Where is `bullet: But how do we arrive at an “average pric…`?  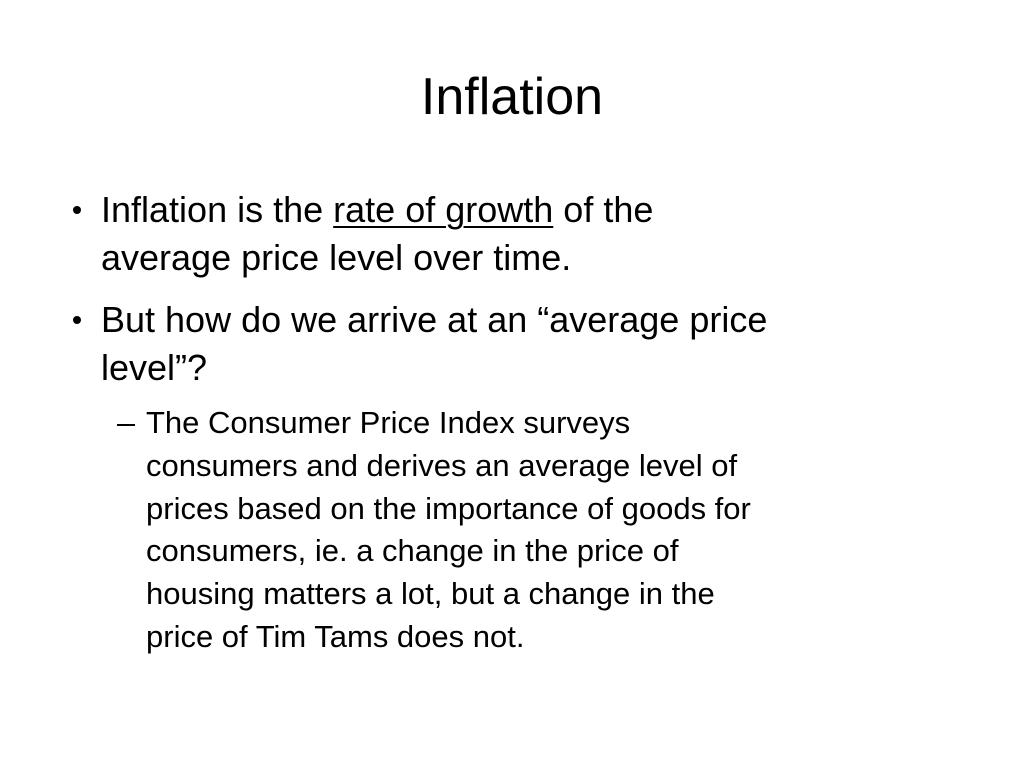 bullet: But how do we arrive at an “average pric… is located at coordinates (434, 344).